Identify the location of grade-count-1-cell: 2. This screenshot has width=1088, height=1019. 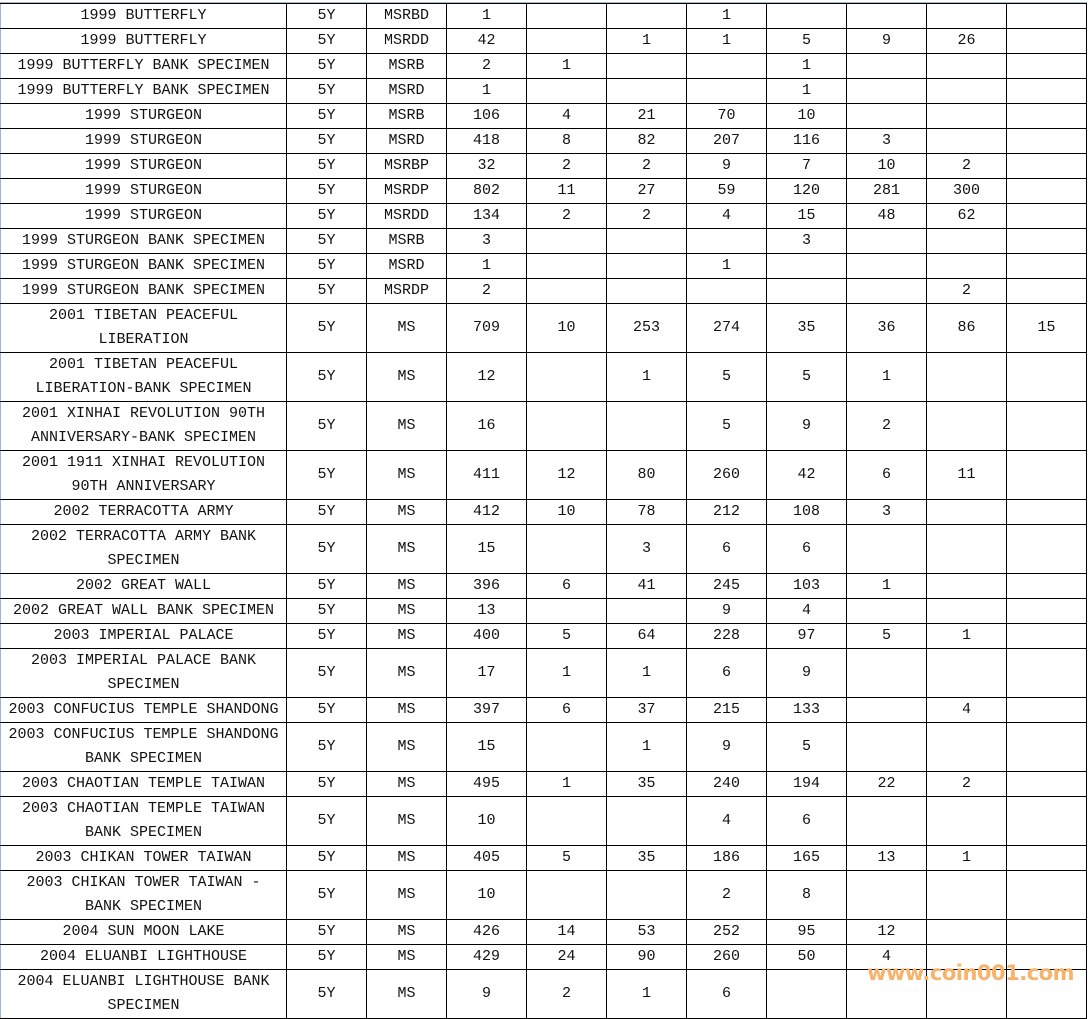
(566, 166).